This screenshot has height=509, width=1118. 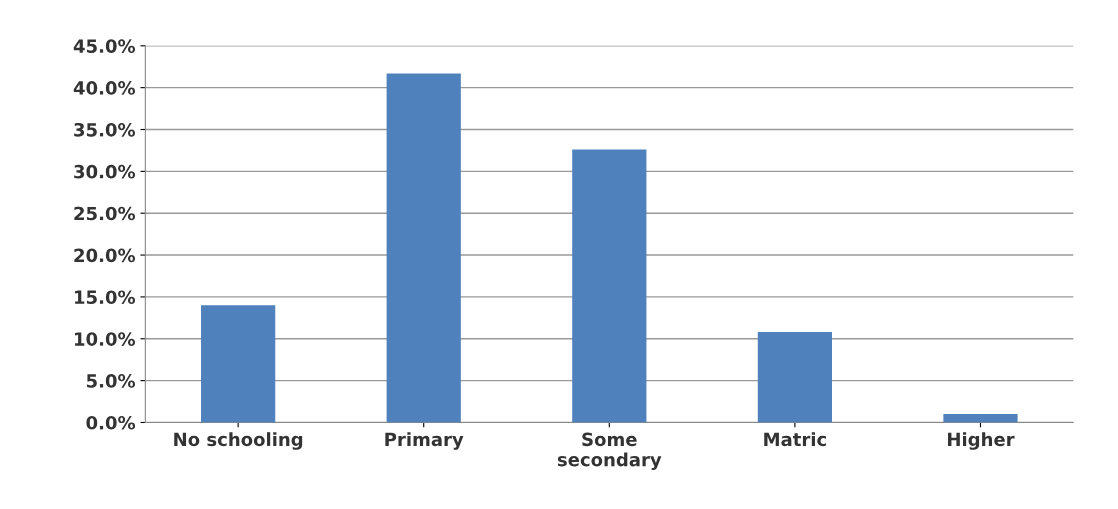 What do you see at coordinates (105, 213) in the screenshot?
I see `y-tick-label: 25.0%` at bounding box center [105, 213].